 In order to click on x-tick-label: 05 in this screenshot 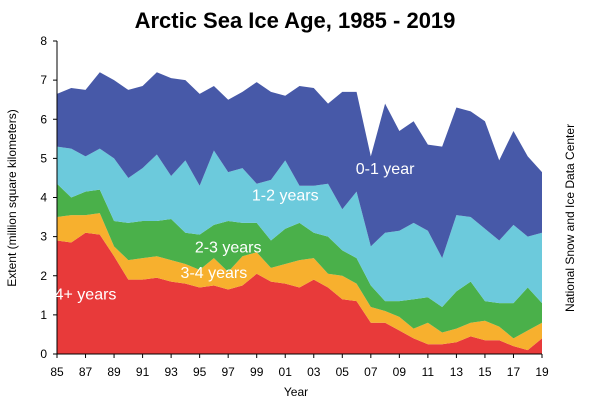, I will do `click(343, 372)`.